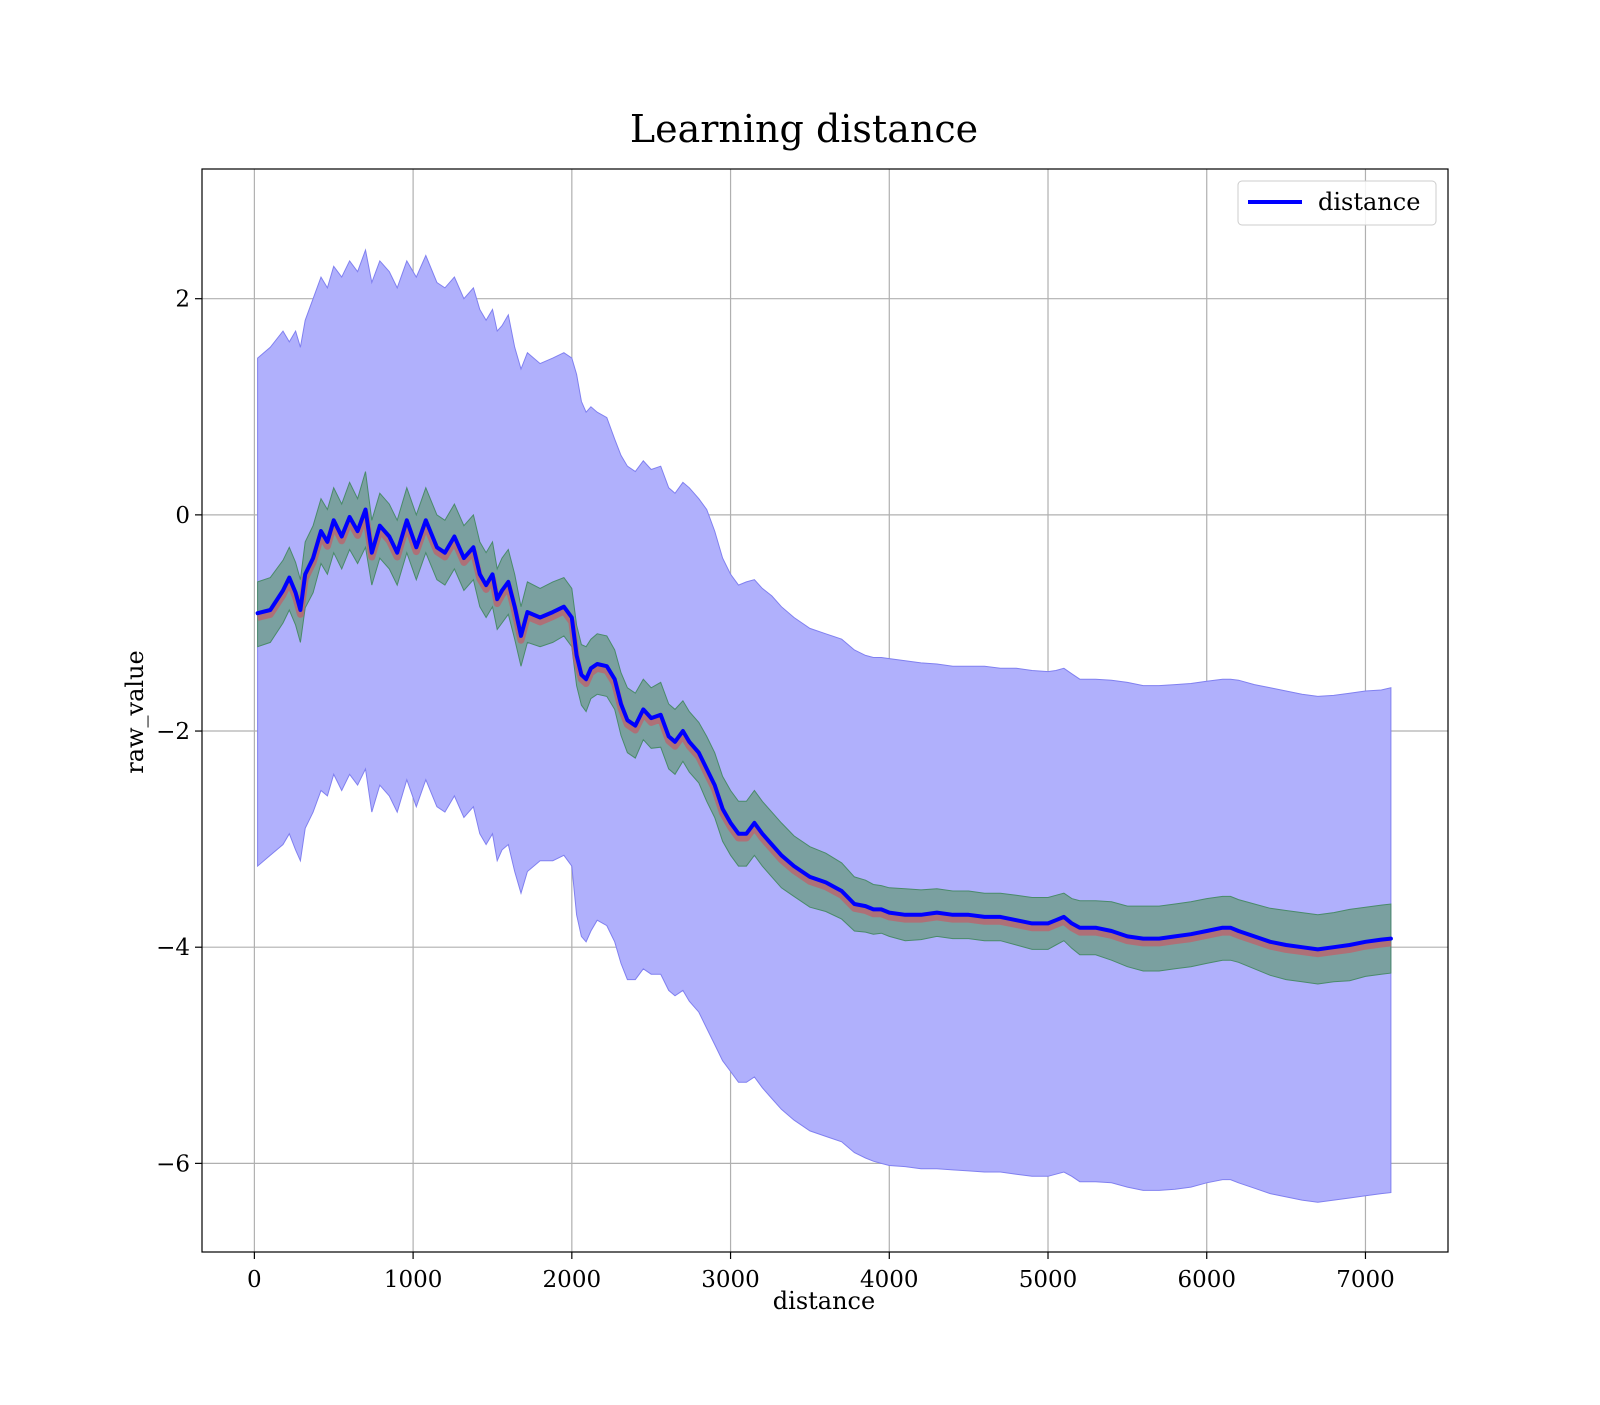 The width and height of the screenshot is (1600, 1405). Describe the element at coordinates (1048, 1280) in the screenshot. I see `x-tick-label: 5000` at that location.